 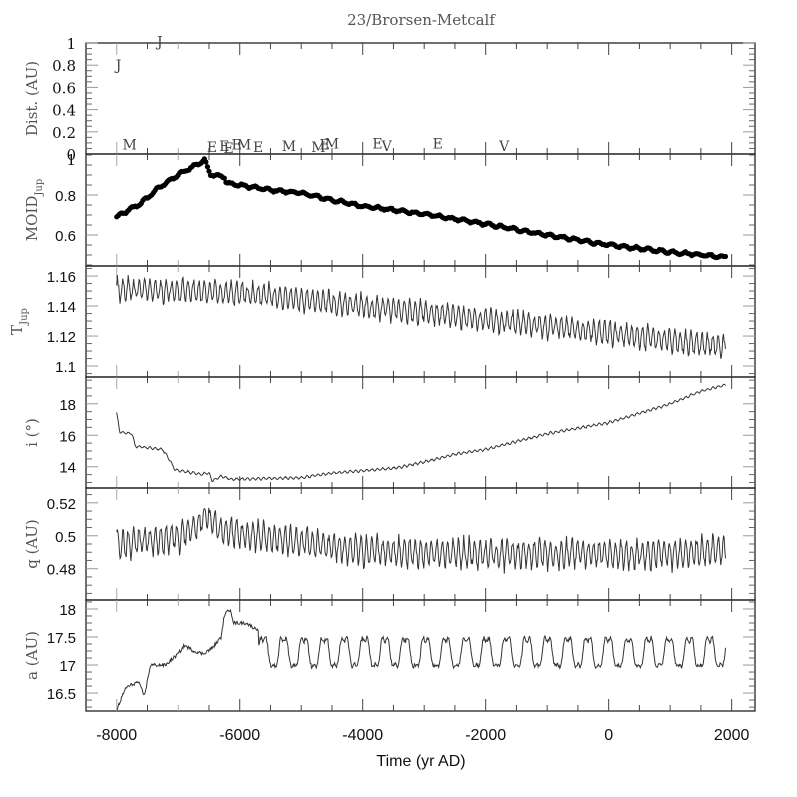 I want to click on panel-a: 16.5 17 17.5 18 a (AU), so click(x=389, y=655).